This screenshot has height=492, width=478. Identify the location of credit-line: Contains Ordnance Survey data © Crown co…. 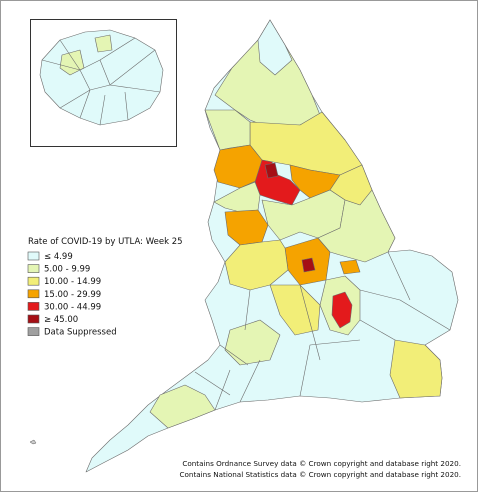
(321, 463).